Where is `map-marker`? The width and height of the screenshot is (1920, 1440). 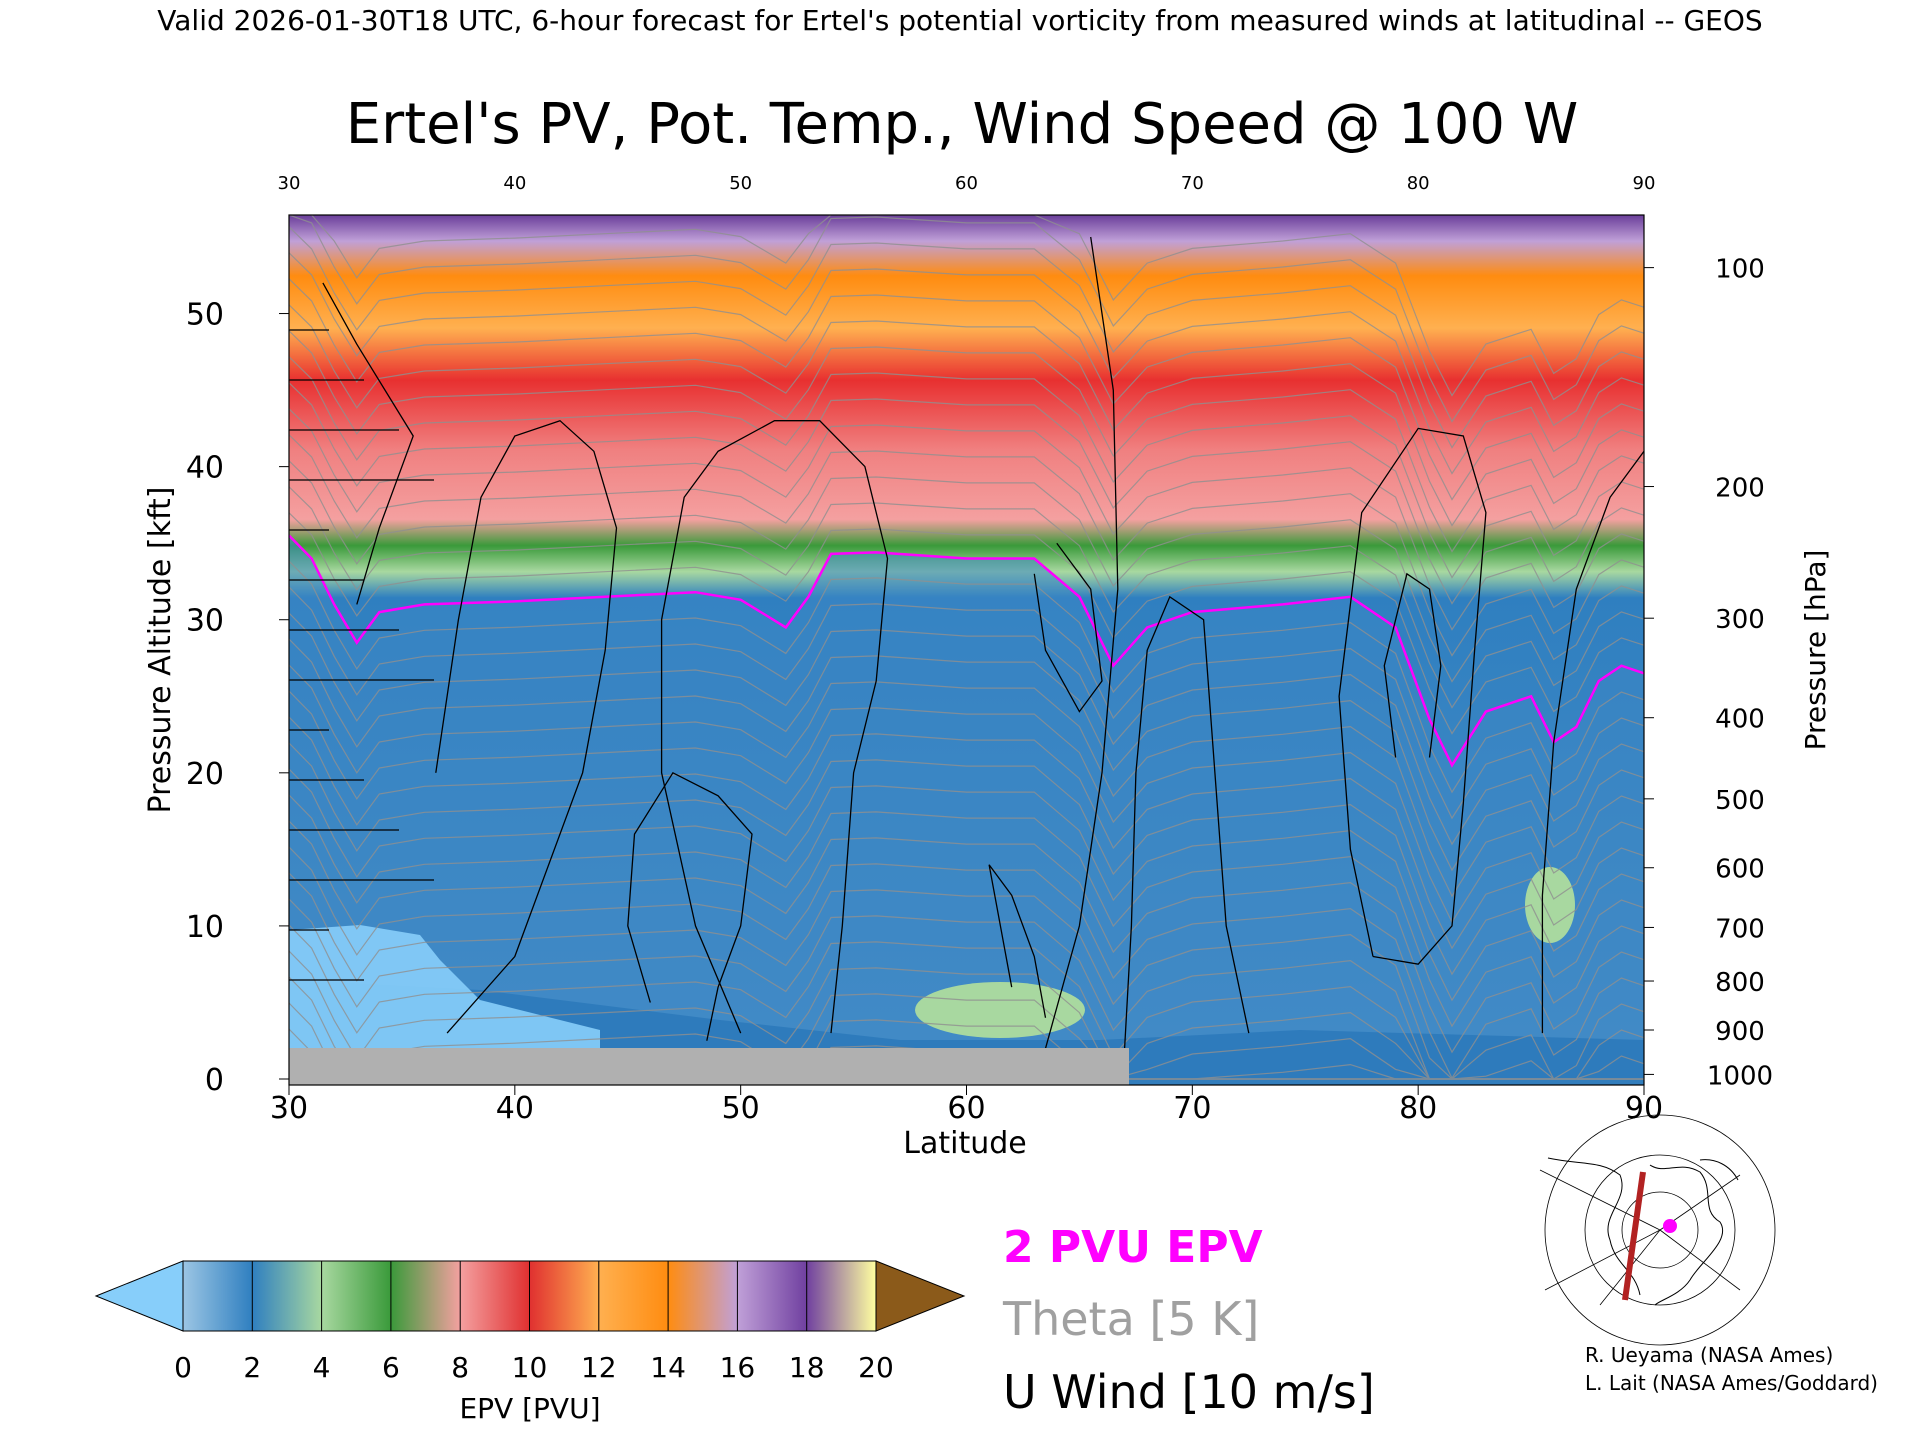 map-marker is located at coordinates (1670, 1226).